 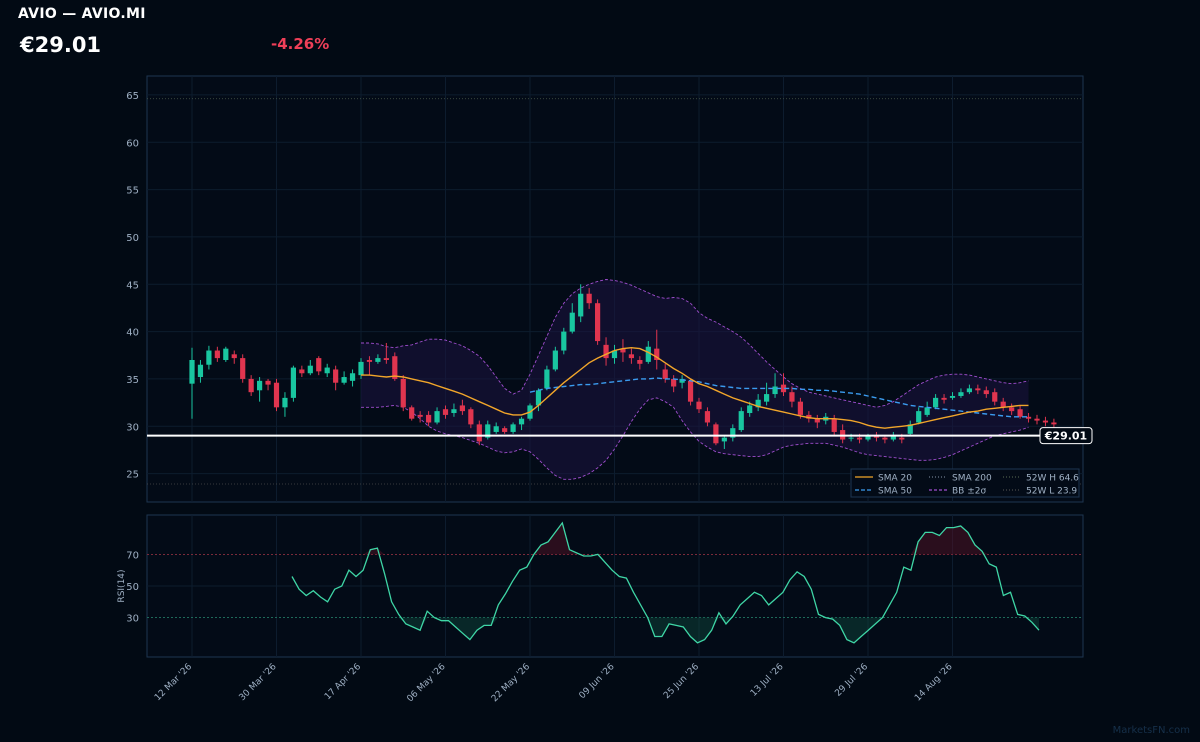 I want to click on sma50-line, so click(x=779, y=397).